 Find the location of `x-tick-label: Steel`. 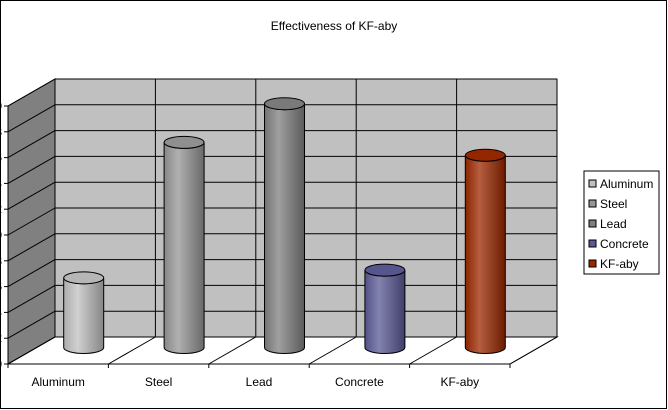

x-tick-label: Steel is located at coordinates (158, 382).